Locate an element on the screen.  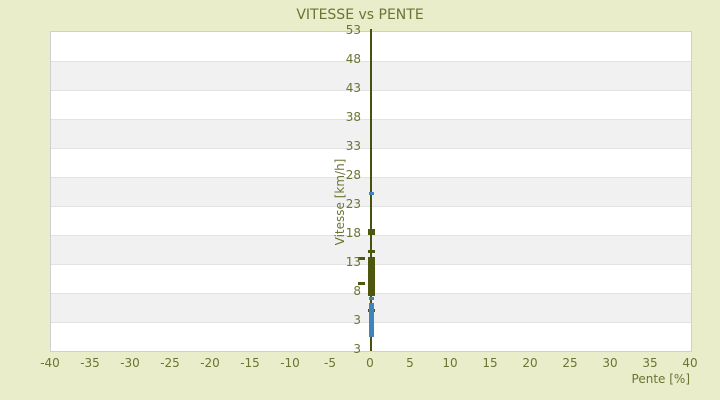
y-tick-label: 43 is located at coordinates (353, 88).